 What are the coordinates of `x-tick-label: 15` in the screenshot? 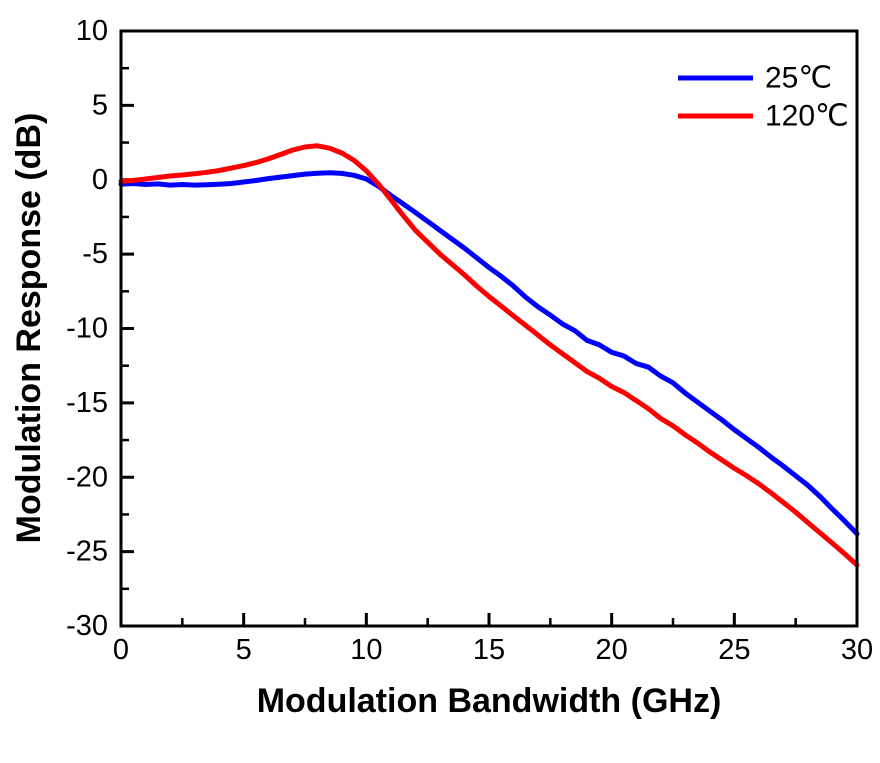 It's located at (489, 650).